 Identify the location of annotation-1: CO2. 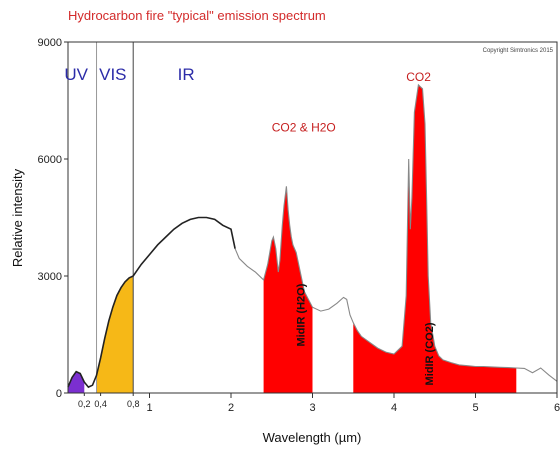
(418, 77).